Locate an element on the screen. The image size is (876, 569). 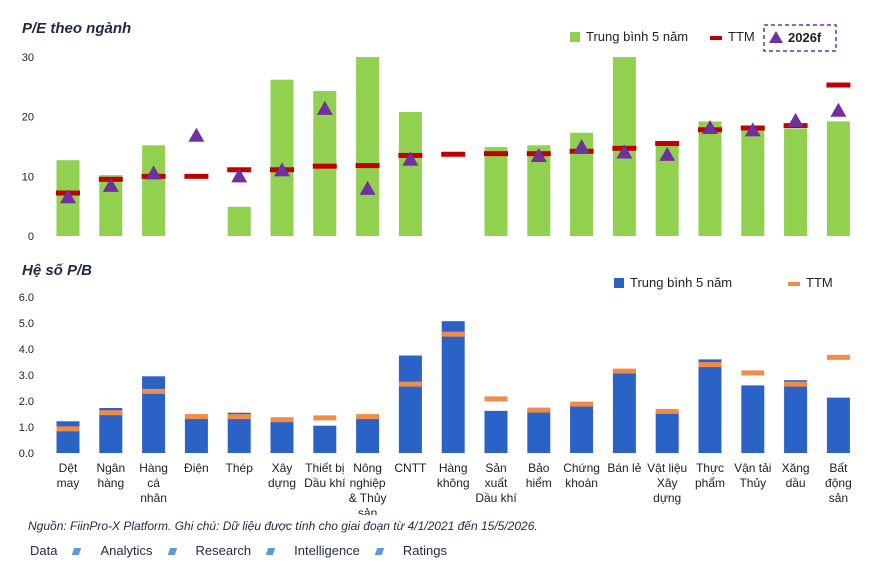
legend-label: 2026f is located at coordinates (805, 37).